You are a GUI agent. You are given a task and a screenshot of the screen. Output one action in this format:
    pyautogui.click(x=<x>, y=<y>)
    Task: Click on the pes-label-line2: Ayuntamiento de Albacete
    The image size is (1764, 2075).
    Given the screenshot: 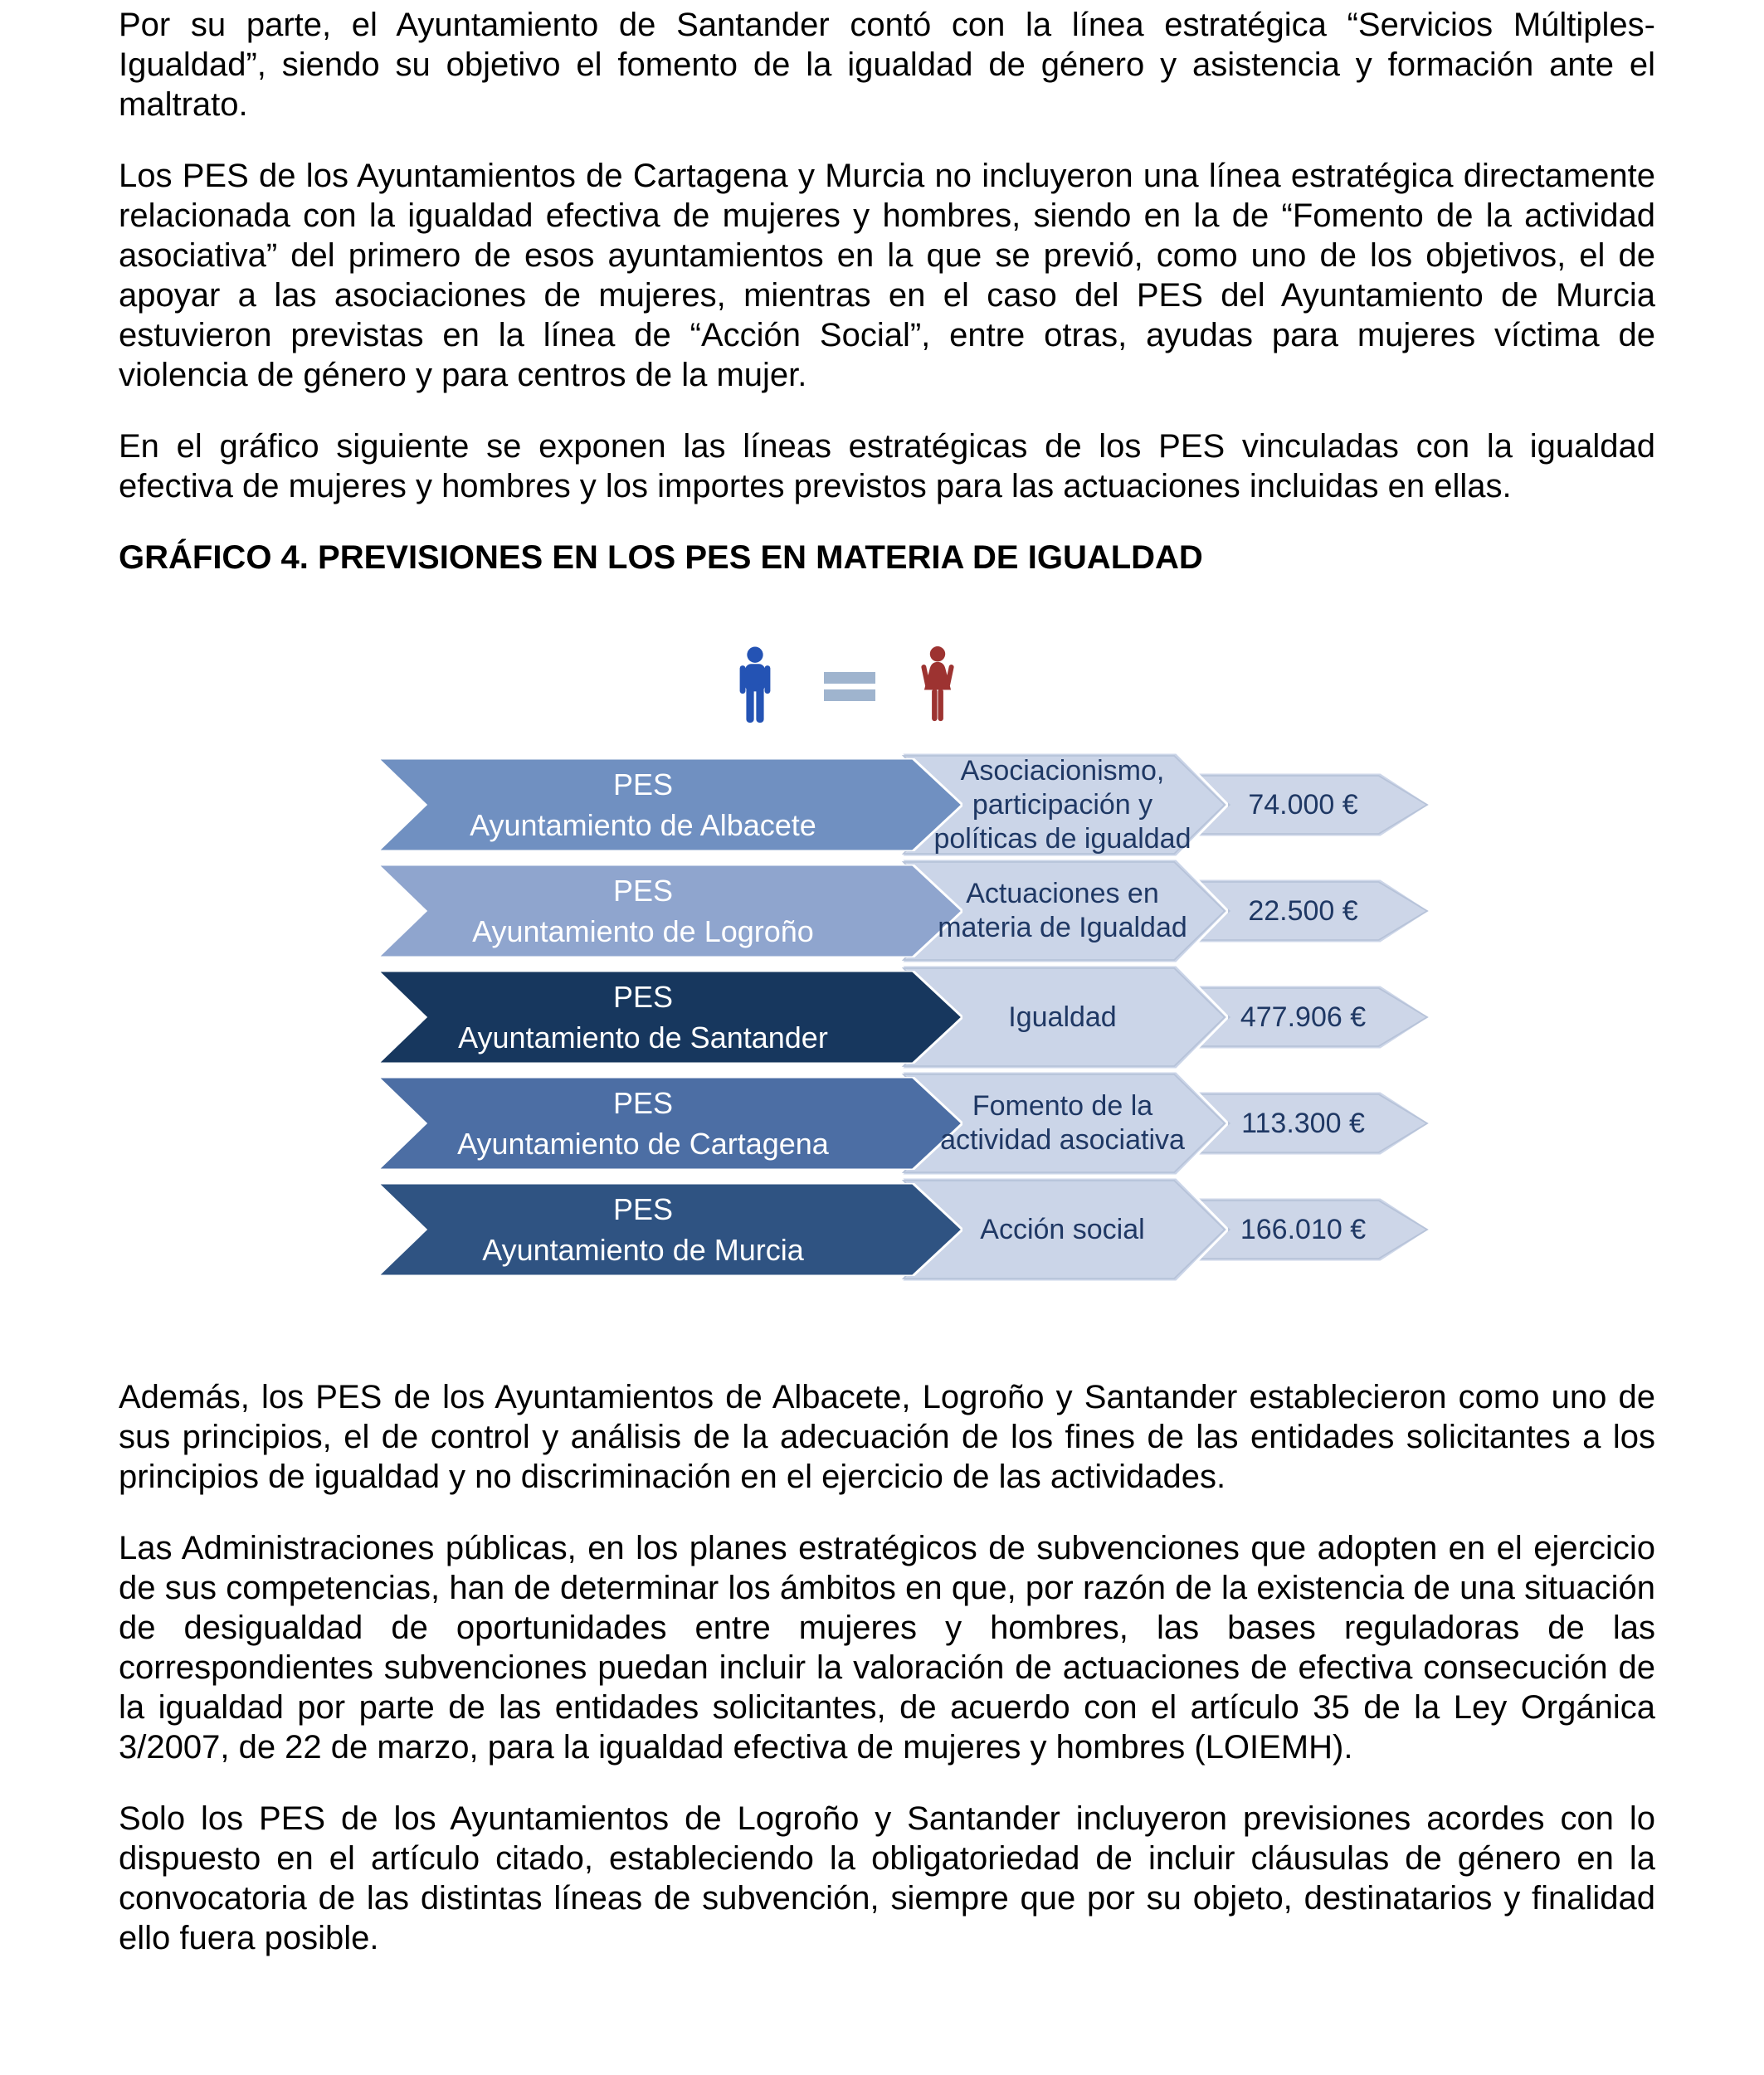 What is the action you would take?
    pyautogui.click(x=643, y=825)
    